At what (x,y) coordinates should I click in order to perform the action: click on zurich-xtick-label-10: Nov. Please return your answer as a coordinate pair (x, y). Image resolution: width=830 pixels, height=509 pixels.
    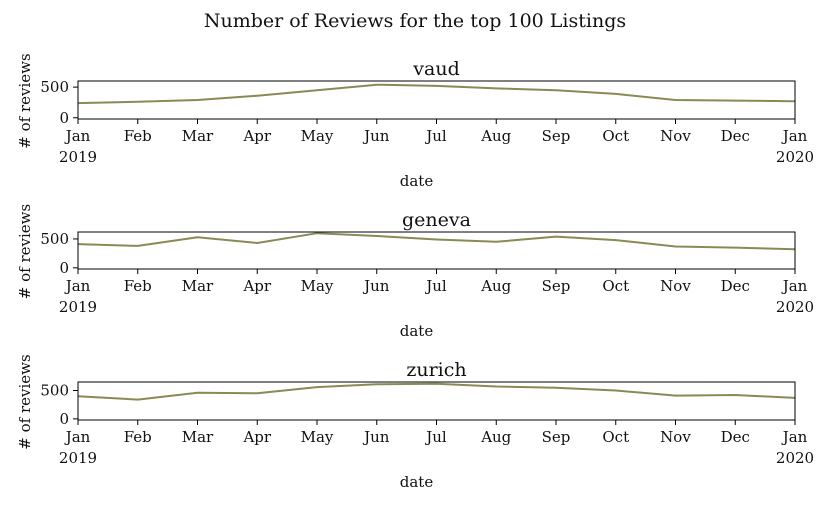
    Looking at the image, I should click on (675, 437).